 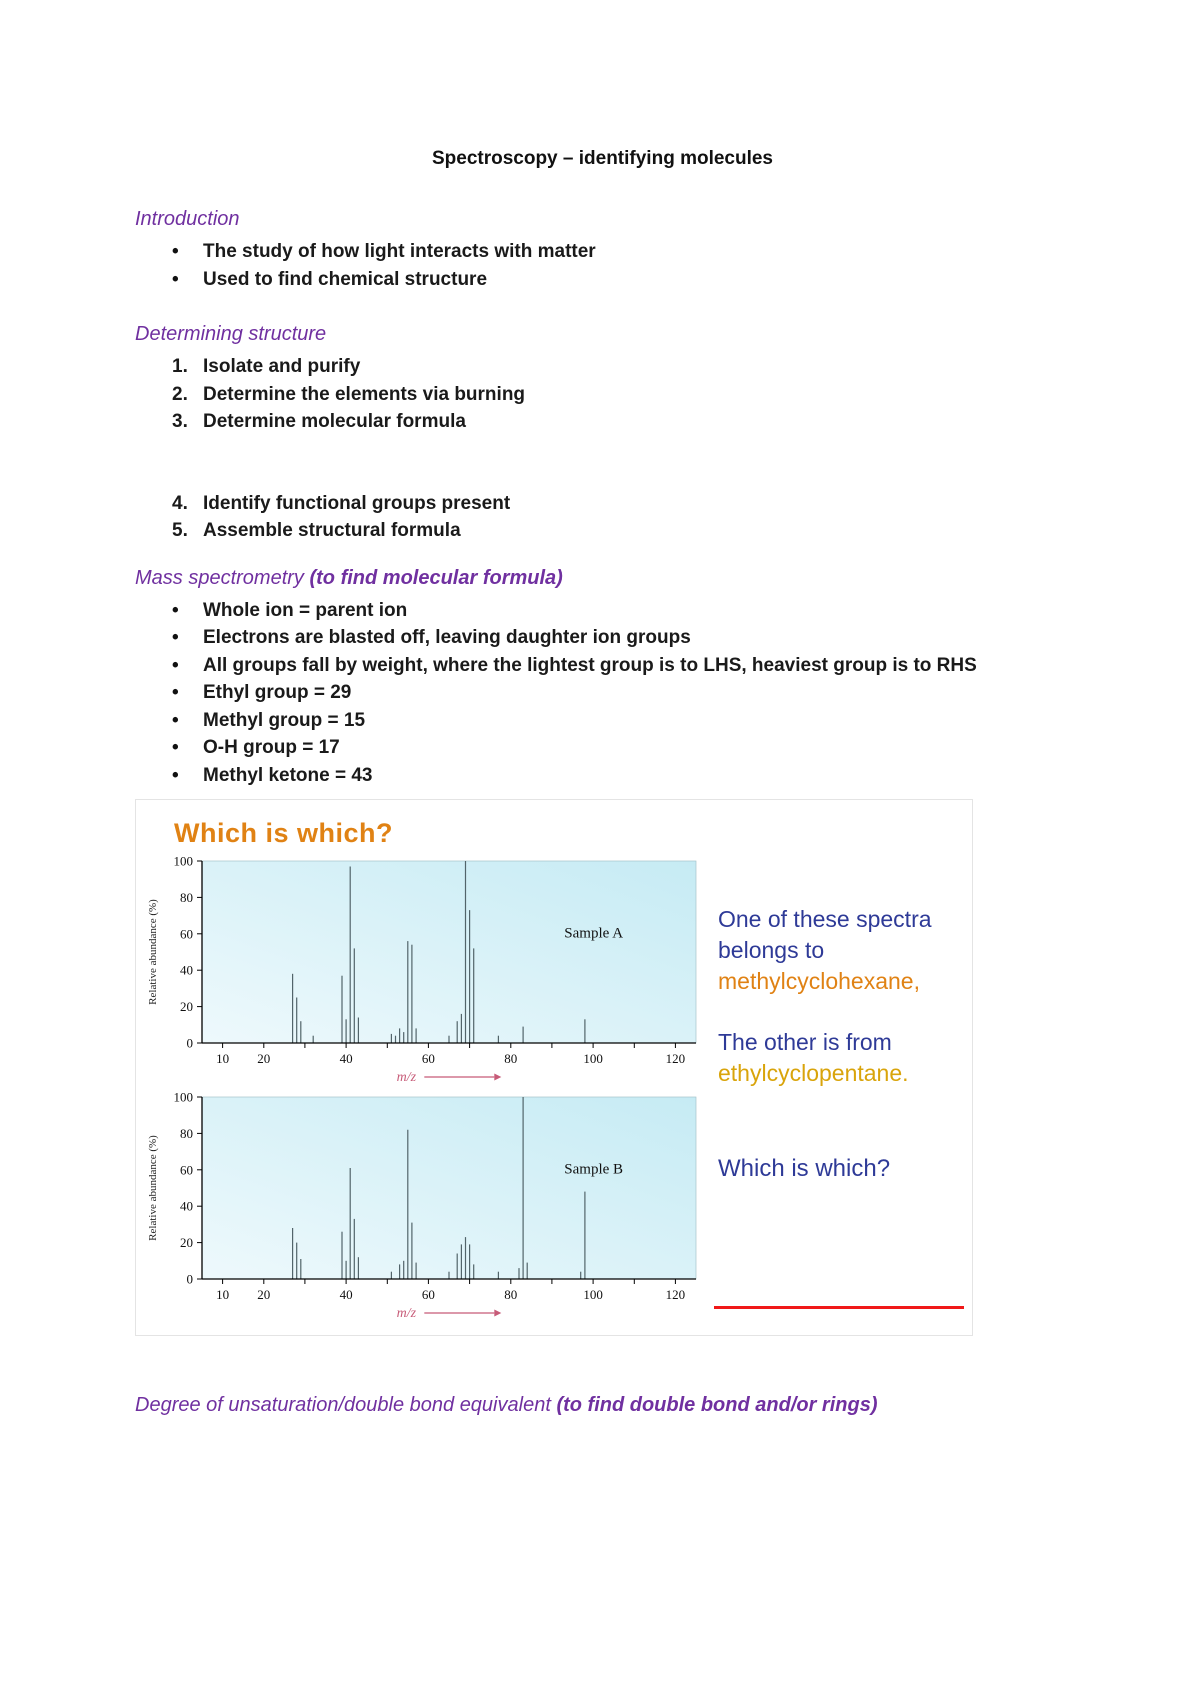 What do you see at coordinates (593, 1169) in the screenshot?
I see `svg-text: Sample B` at bounding box center [593, 1169].